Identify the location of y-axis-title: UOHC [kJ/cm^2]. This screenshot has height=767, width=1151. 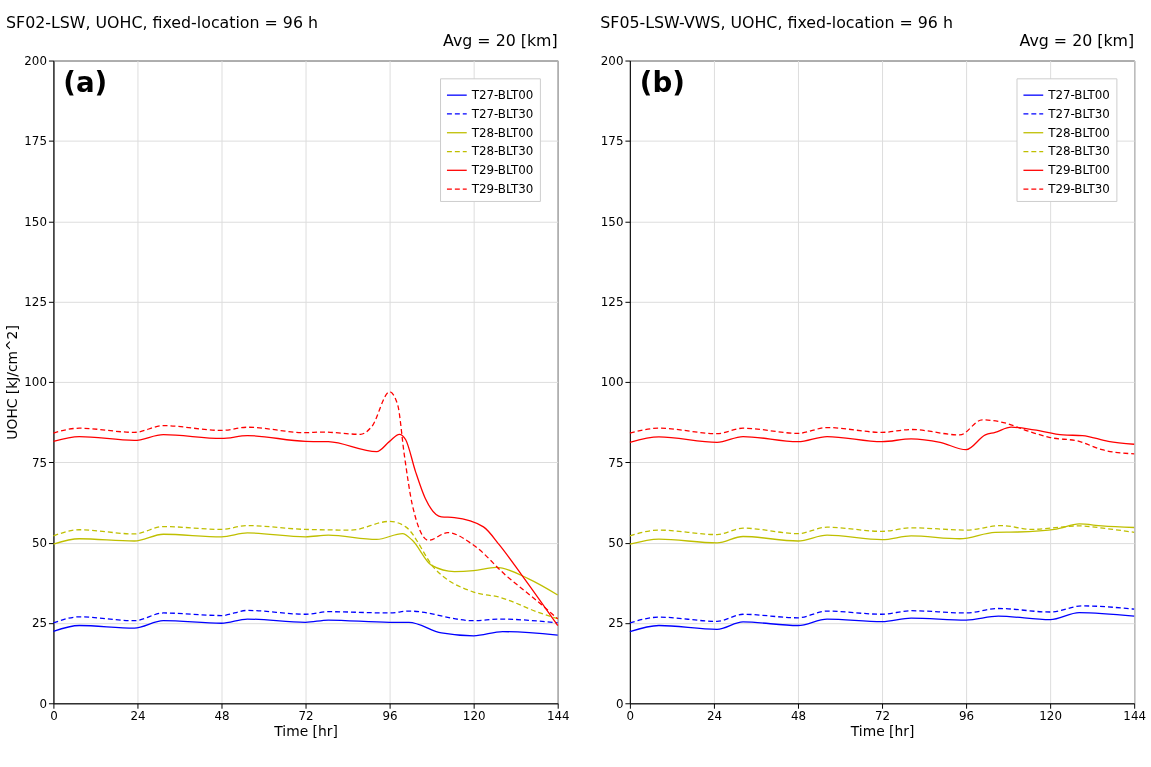
(12, 382).